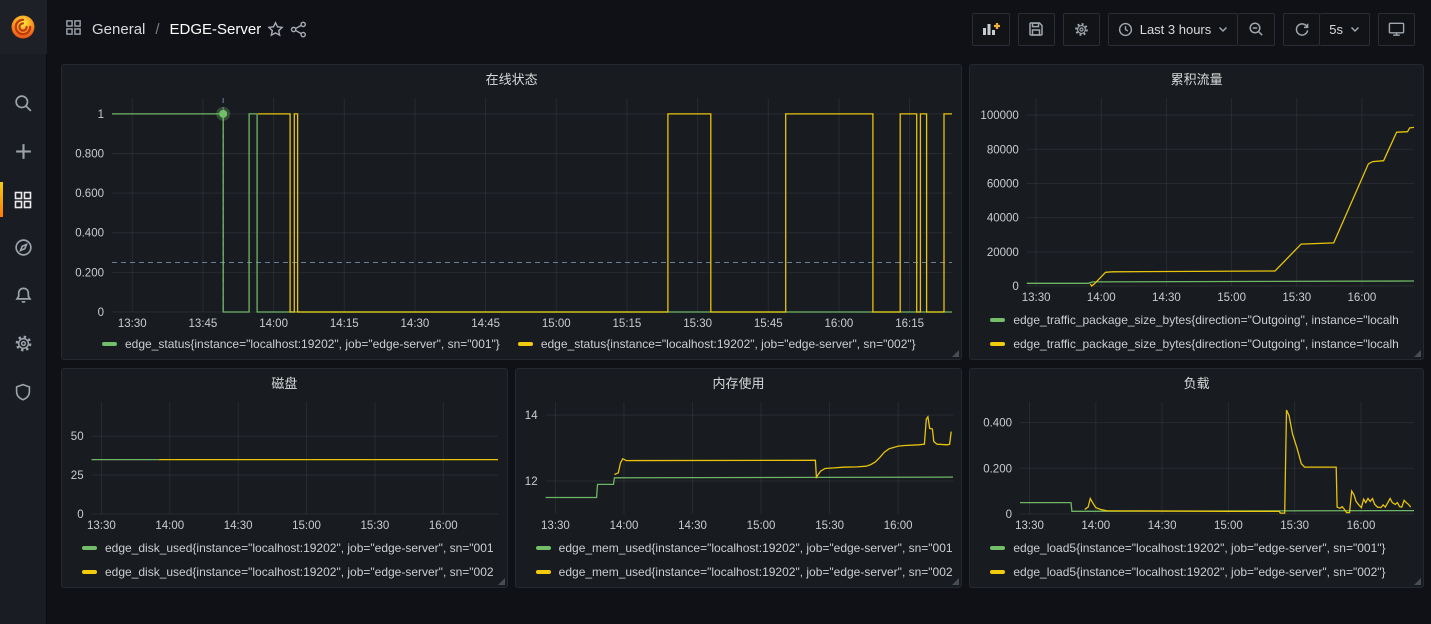 The width and height of the screenshot is (1431, 624). I want to click on panel-title: 磁盘, so click(284, 383).